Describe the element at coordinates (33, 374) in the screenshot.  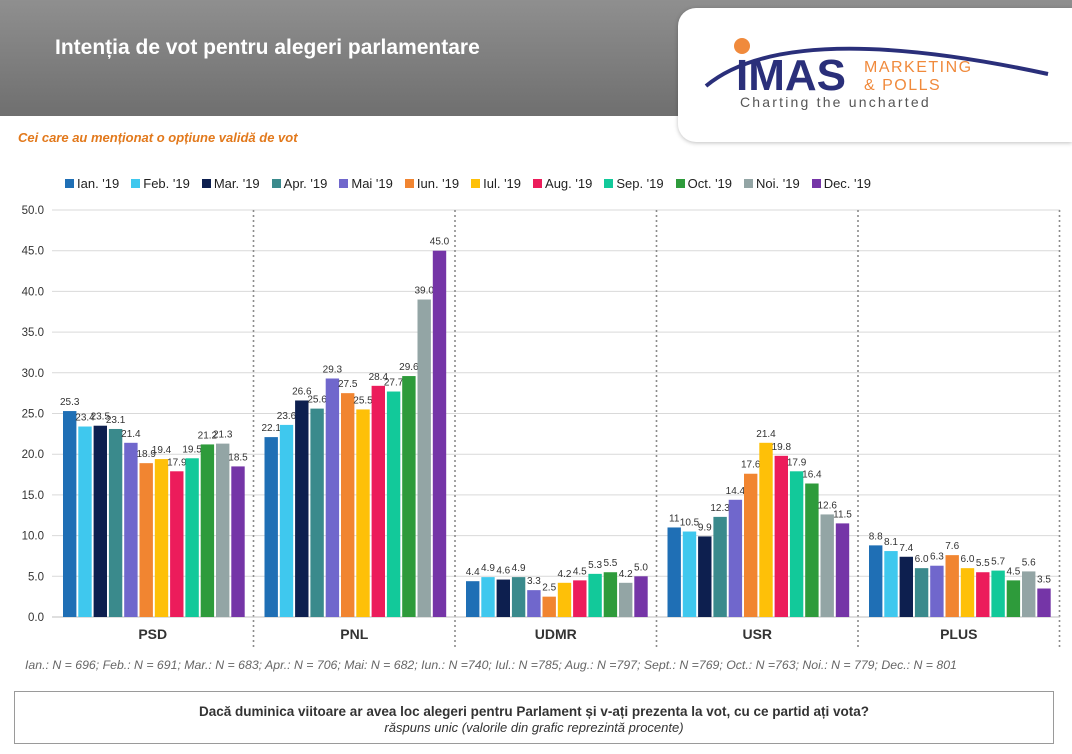
I see `y-tick-label: 30.0` at that location.